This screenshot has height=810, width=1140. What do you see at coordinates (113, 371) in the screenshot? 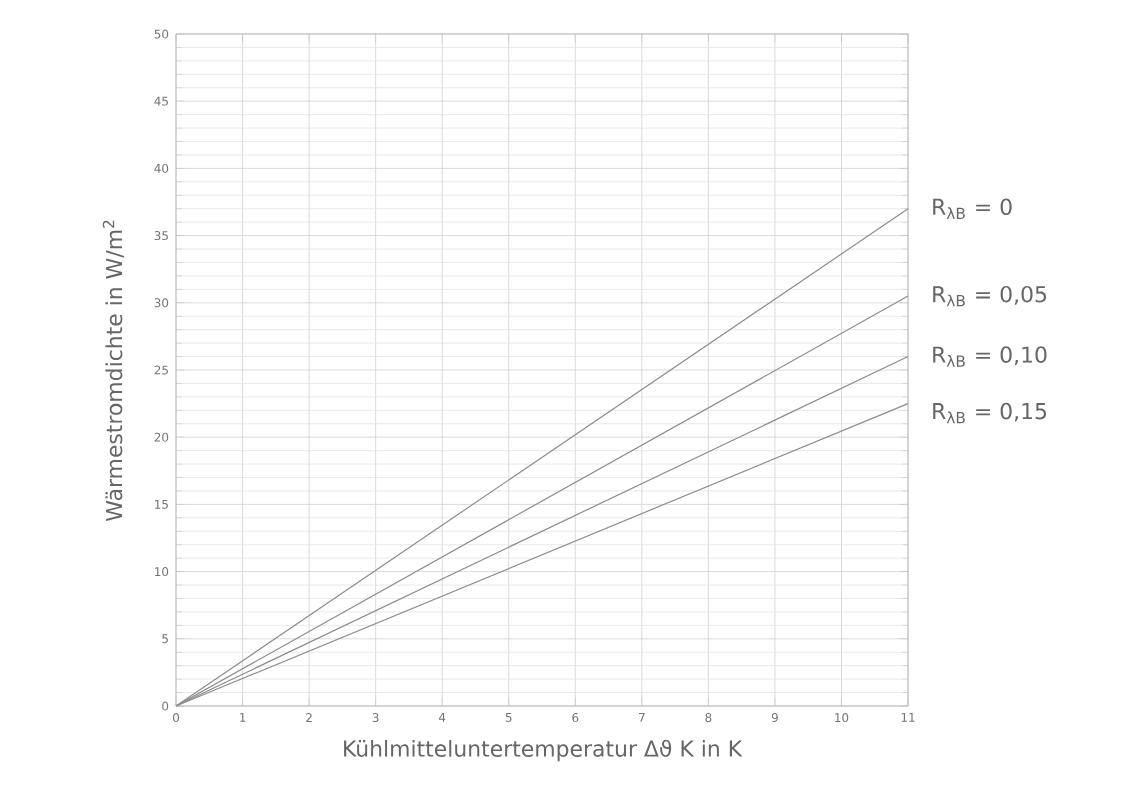
I see `y-axis-title: Wärmestromdichte in W/m$^{2}$` at bounding box center [113, 371].